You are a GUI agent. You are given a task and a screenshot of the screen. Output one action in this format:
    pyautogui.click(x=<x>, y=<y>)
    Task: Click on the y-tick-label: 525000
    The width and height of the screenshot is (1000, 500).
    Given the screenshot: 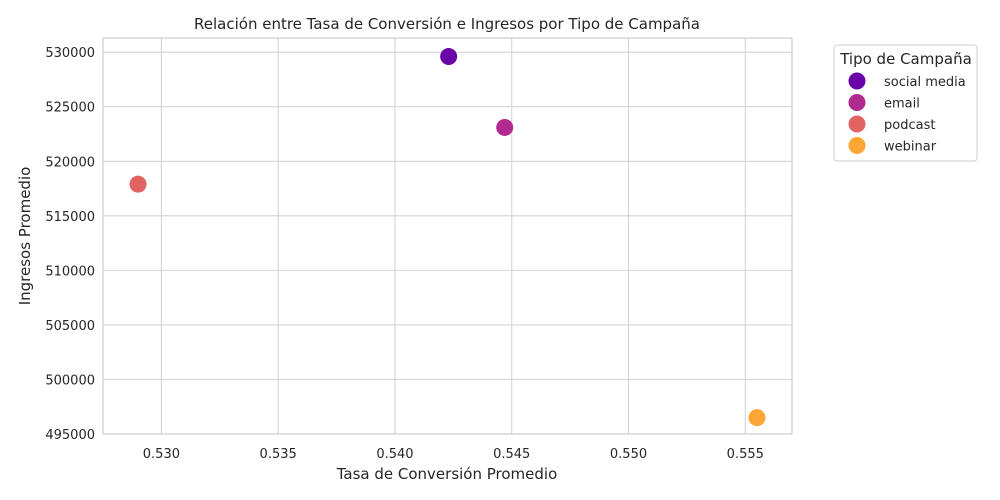 What is the action you would take?
    pyautogui.click(x=70, y=108)
    